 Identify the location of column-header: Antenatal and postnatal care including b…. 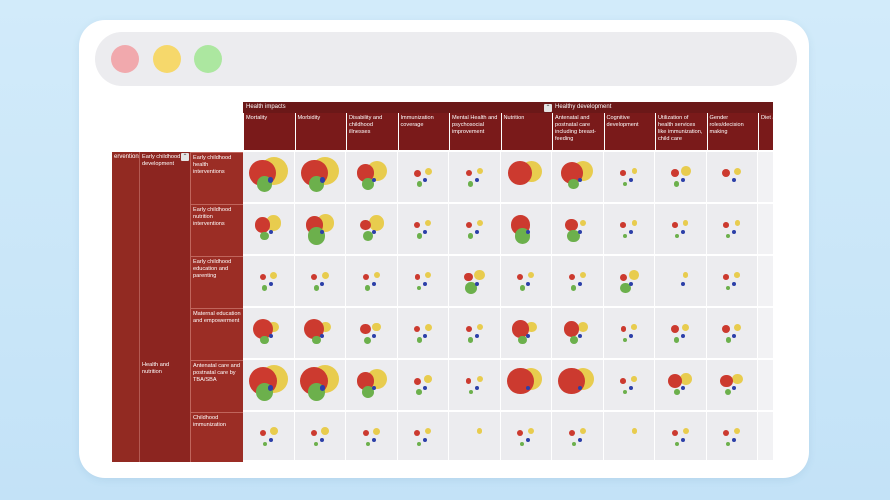
(578, 131).